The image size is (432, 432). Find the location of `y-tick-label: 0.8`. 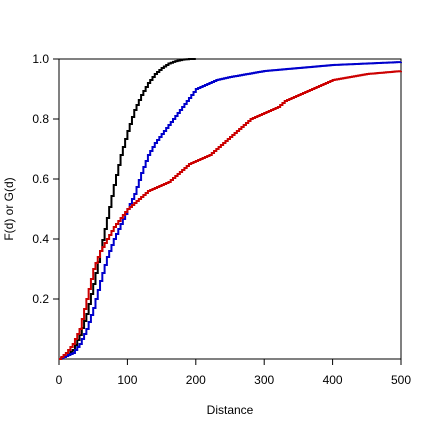

y-tick-label: 0.8 is located at coordinates (40, 119).